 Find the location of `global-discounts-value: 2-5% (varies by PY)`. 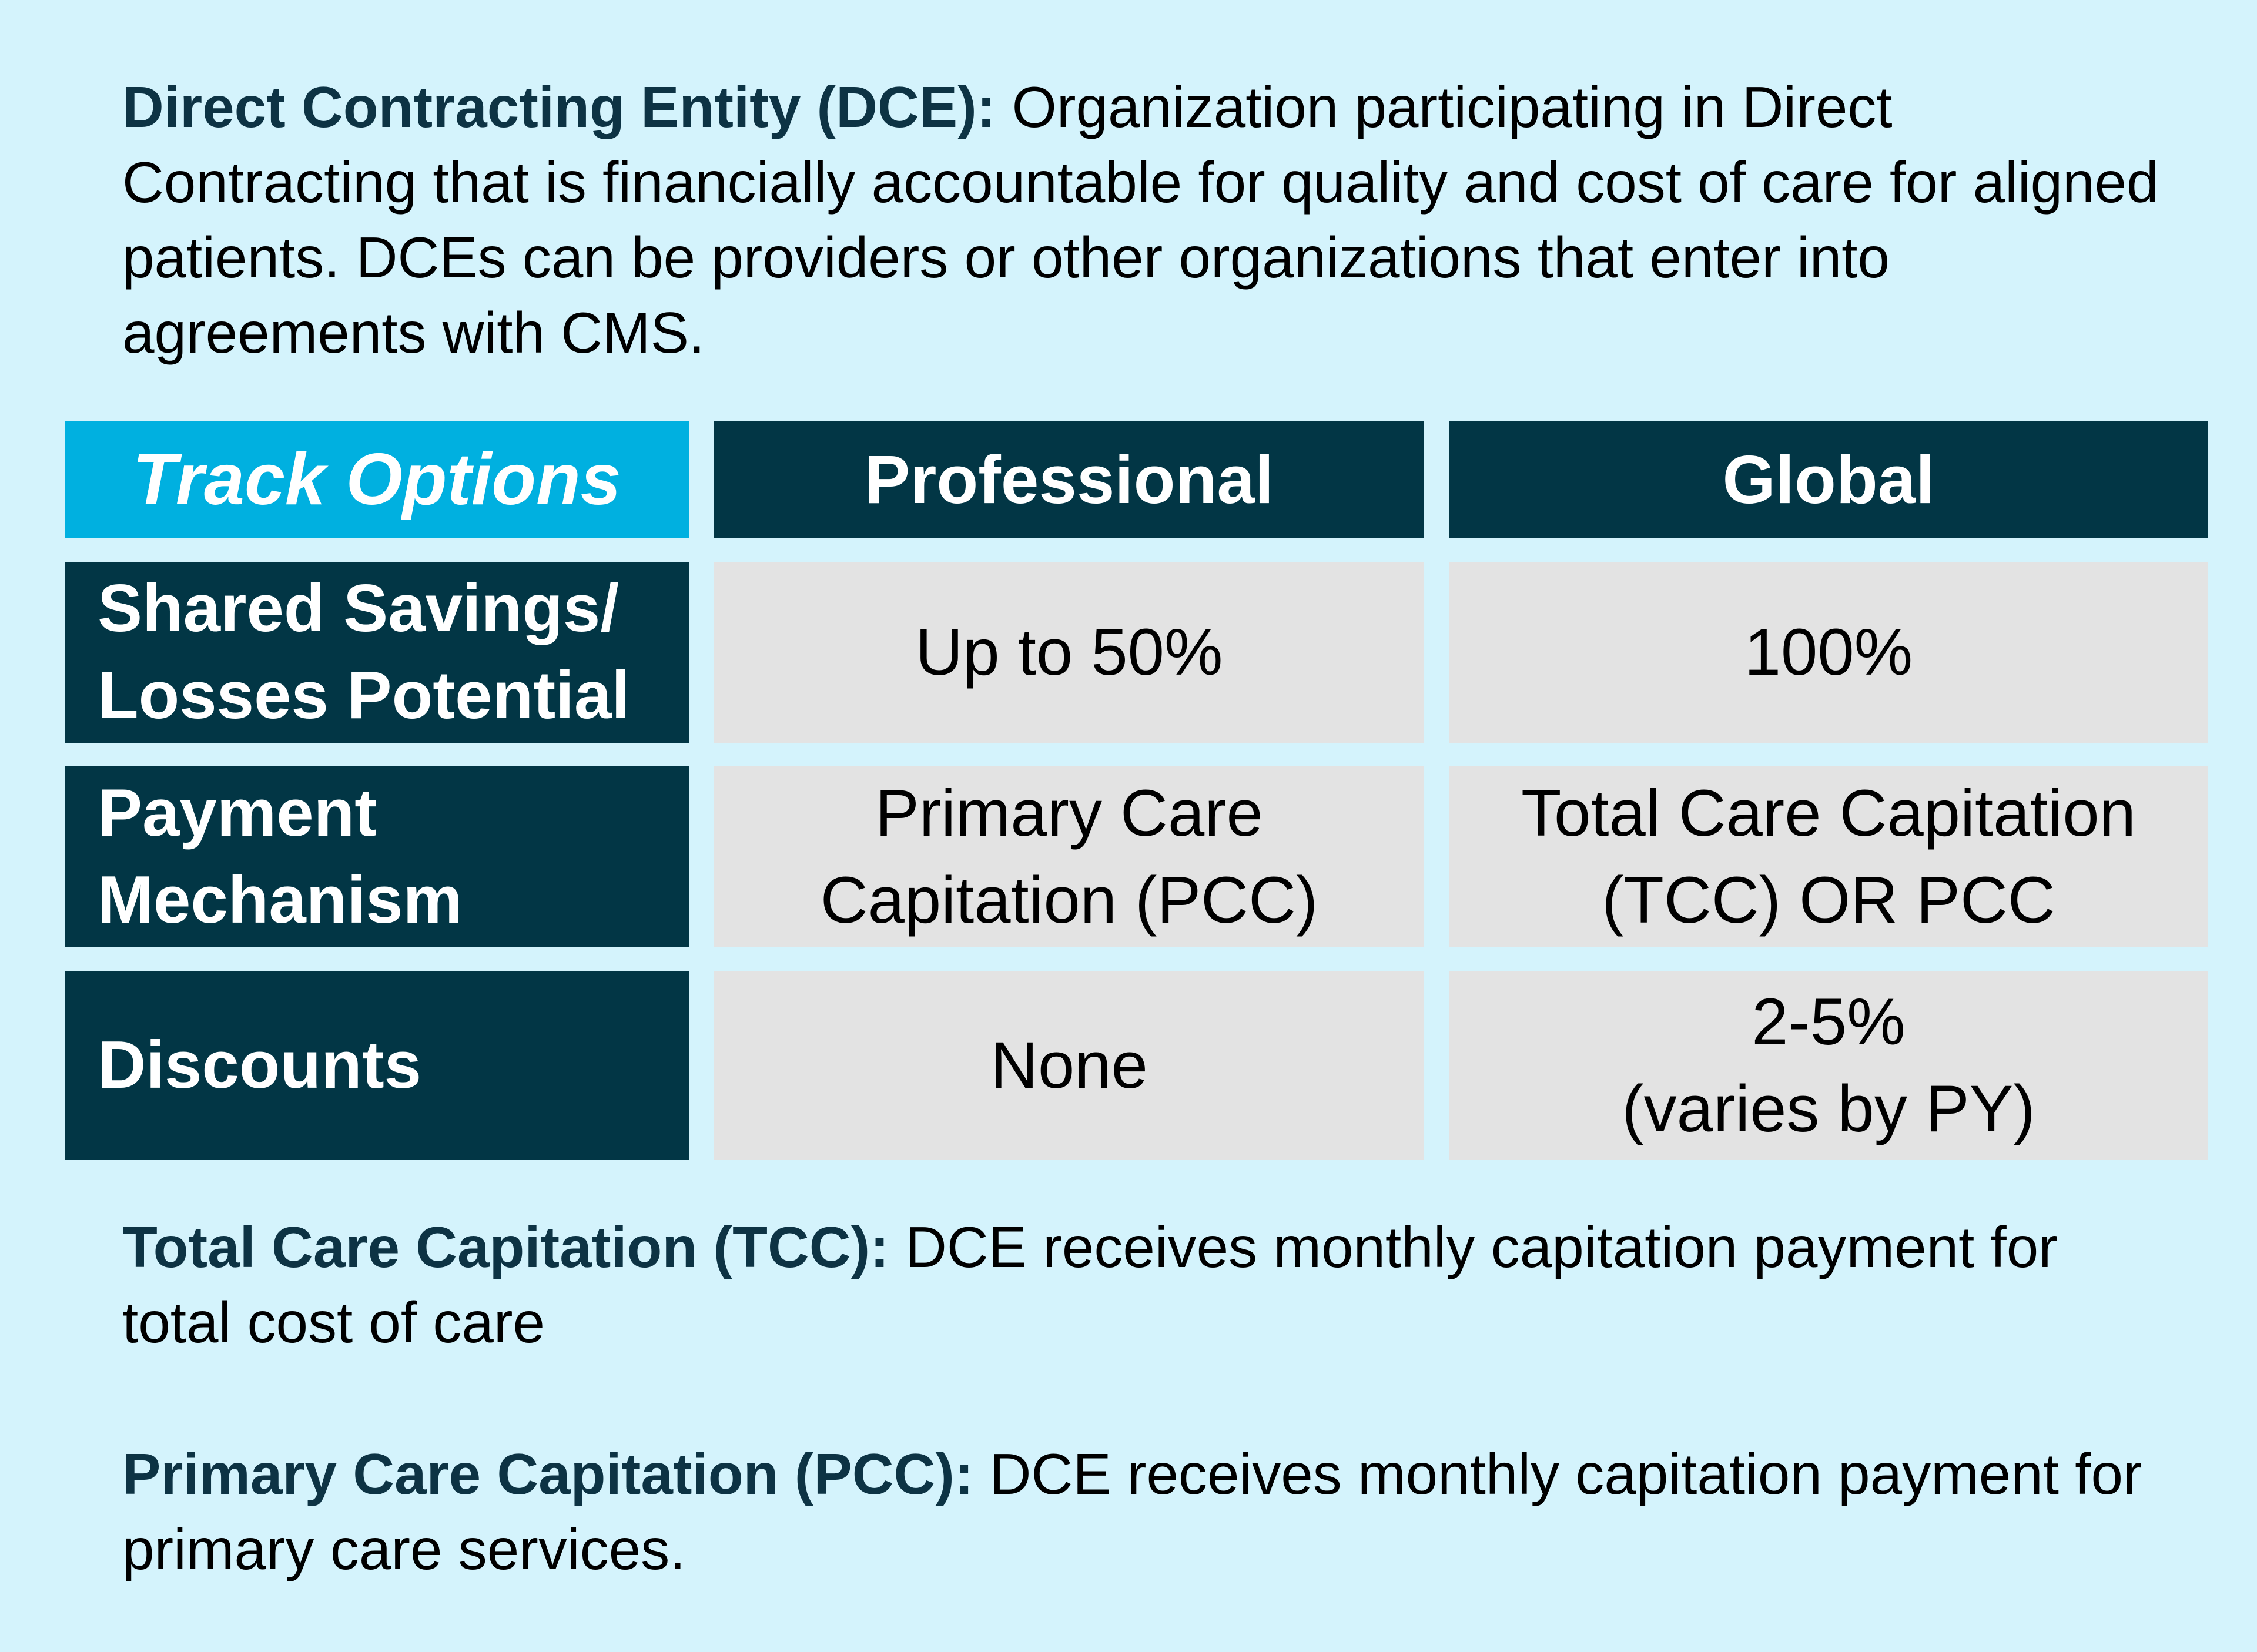

global-discounts-value: 2-5% (varies by PY) is located at coordinates (1828, 1065).